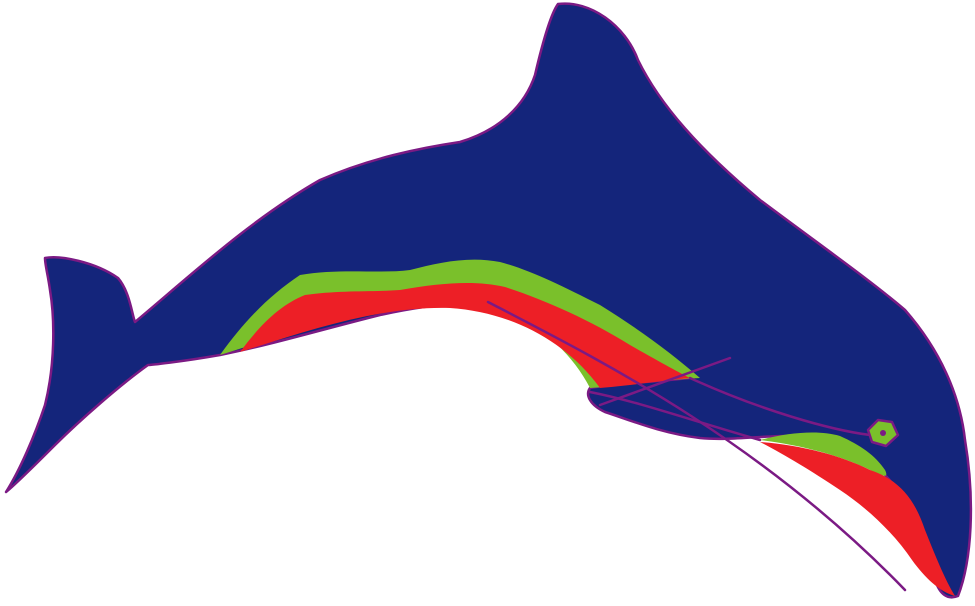  Describe the element at coordinates (823, 454) in the screenshot. I see `belly-stripe-green-rear` at that location.